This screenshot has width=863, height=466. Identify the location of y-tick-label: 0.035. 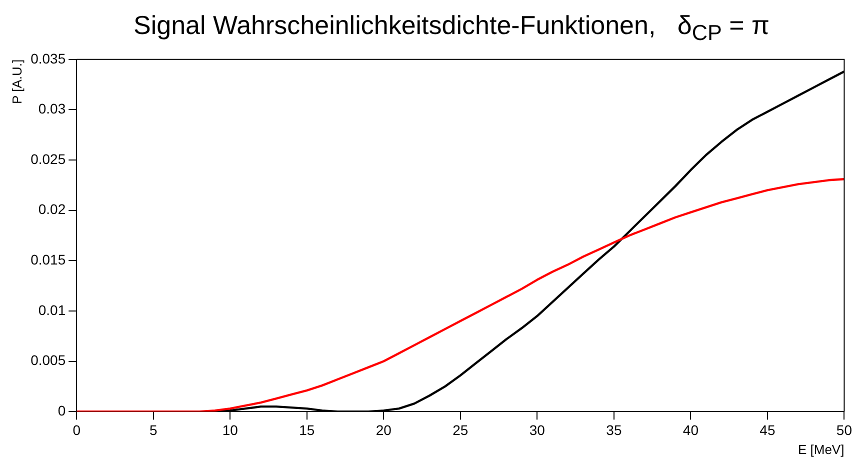
(48, 58).